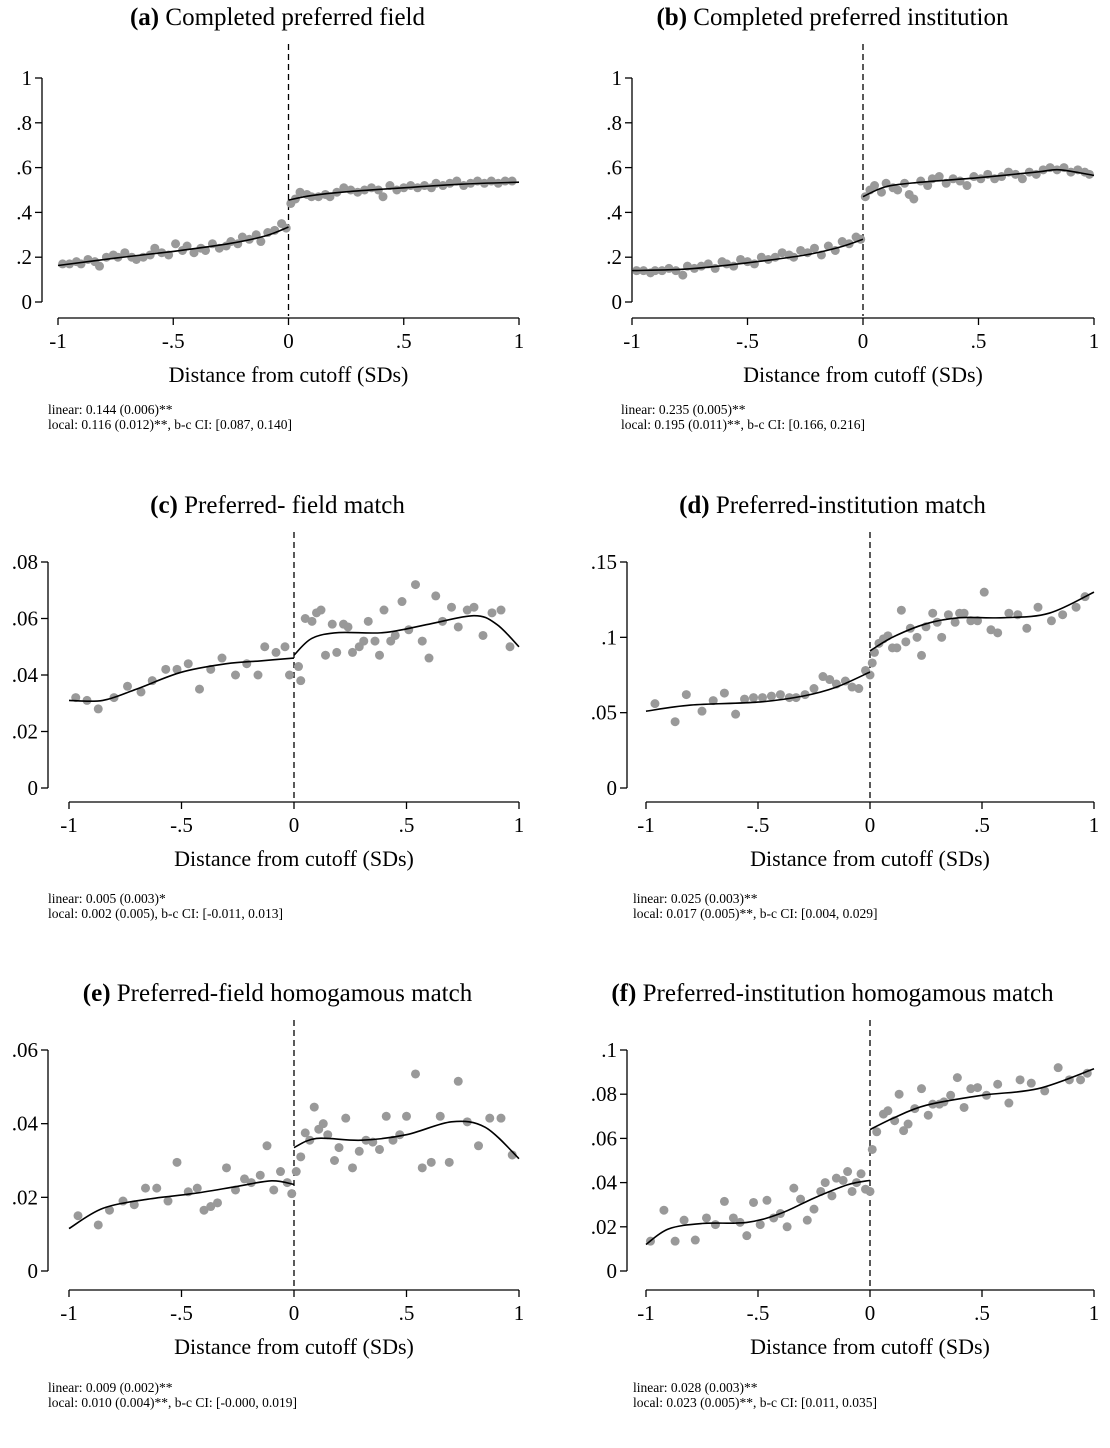 This screenshot has height=1448, width=1110. What do you see at coordinates (604, 713) in the screenshot?
I see `y-tick-label: .05` at bounding box center [604, 713].